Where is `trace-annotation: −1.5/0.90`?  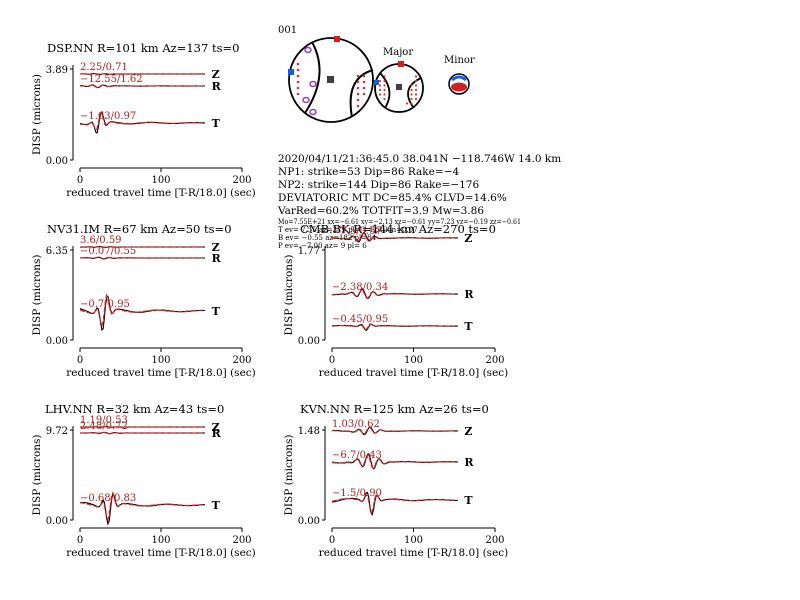
trace-annotation: −1.5/0.90 is located at coordinates (357, 493).